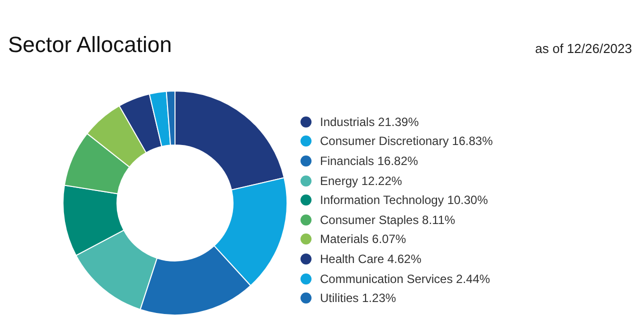 The height and width of the screenshot is (321, 640). What do you see at coordinates (379, 298) in the screenshot?
I see `data-label: 1.23%` at bounding box center [379, 298].